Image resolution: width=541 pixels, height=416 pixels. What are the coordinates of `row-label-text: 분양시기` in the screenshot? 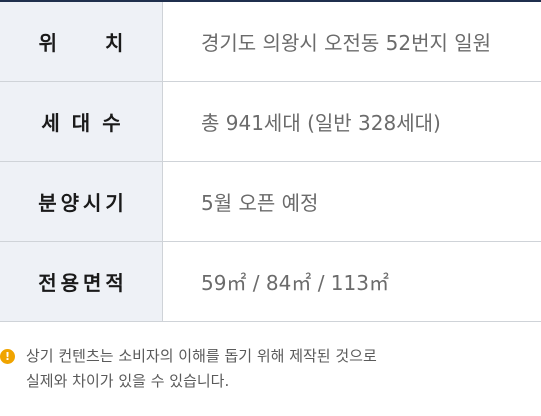 It's located at (83, 203).